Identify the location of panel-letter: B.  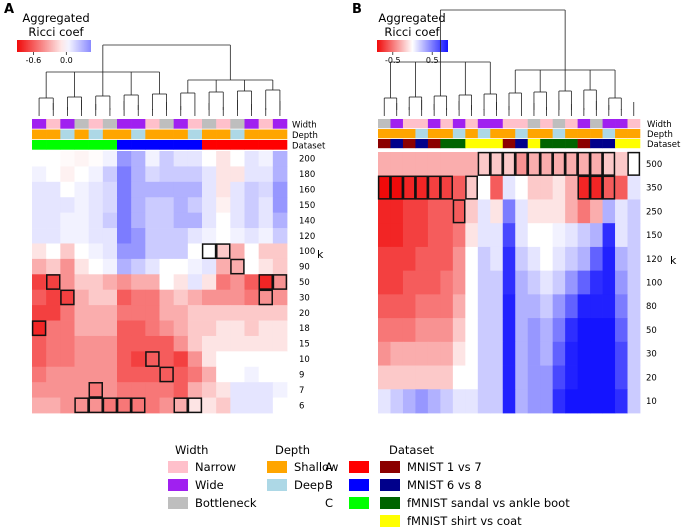
(357, 9).